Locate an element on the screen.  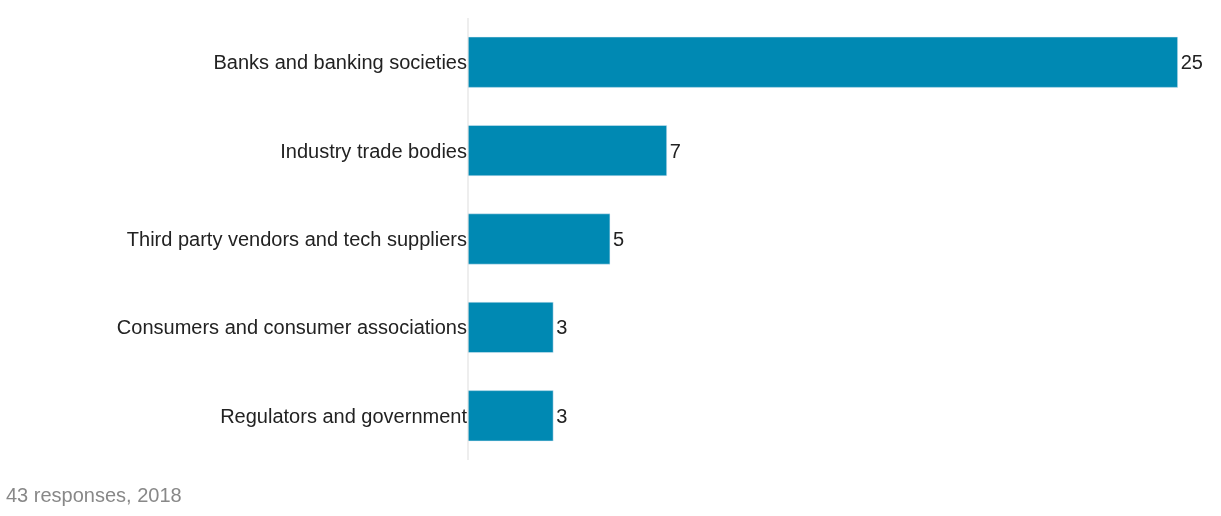
y-tick-label: Banks and banking societies is located at coordinates (340, 62).